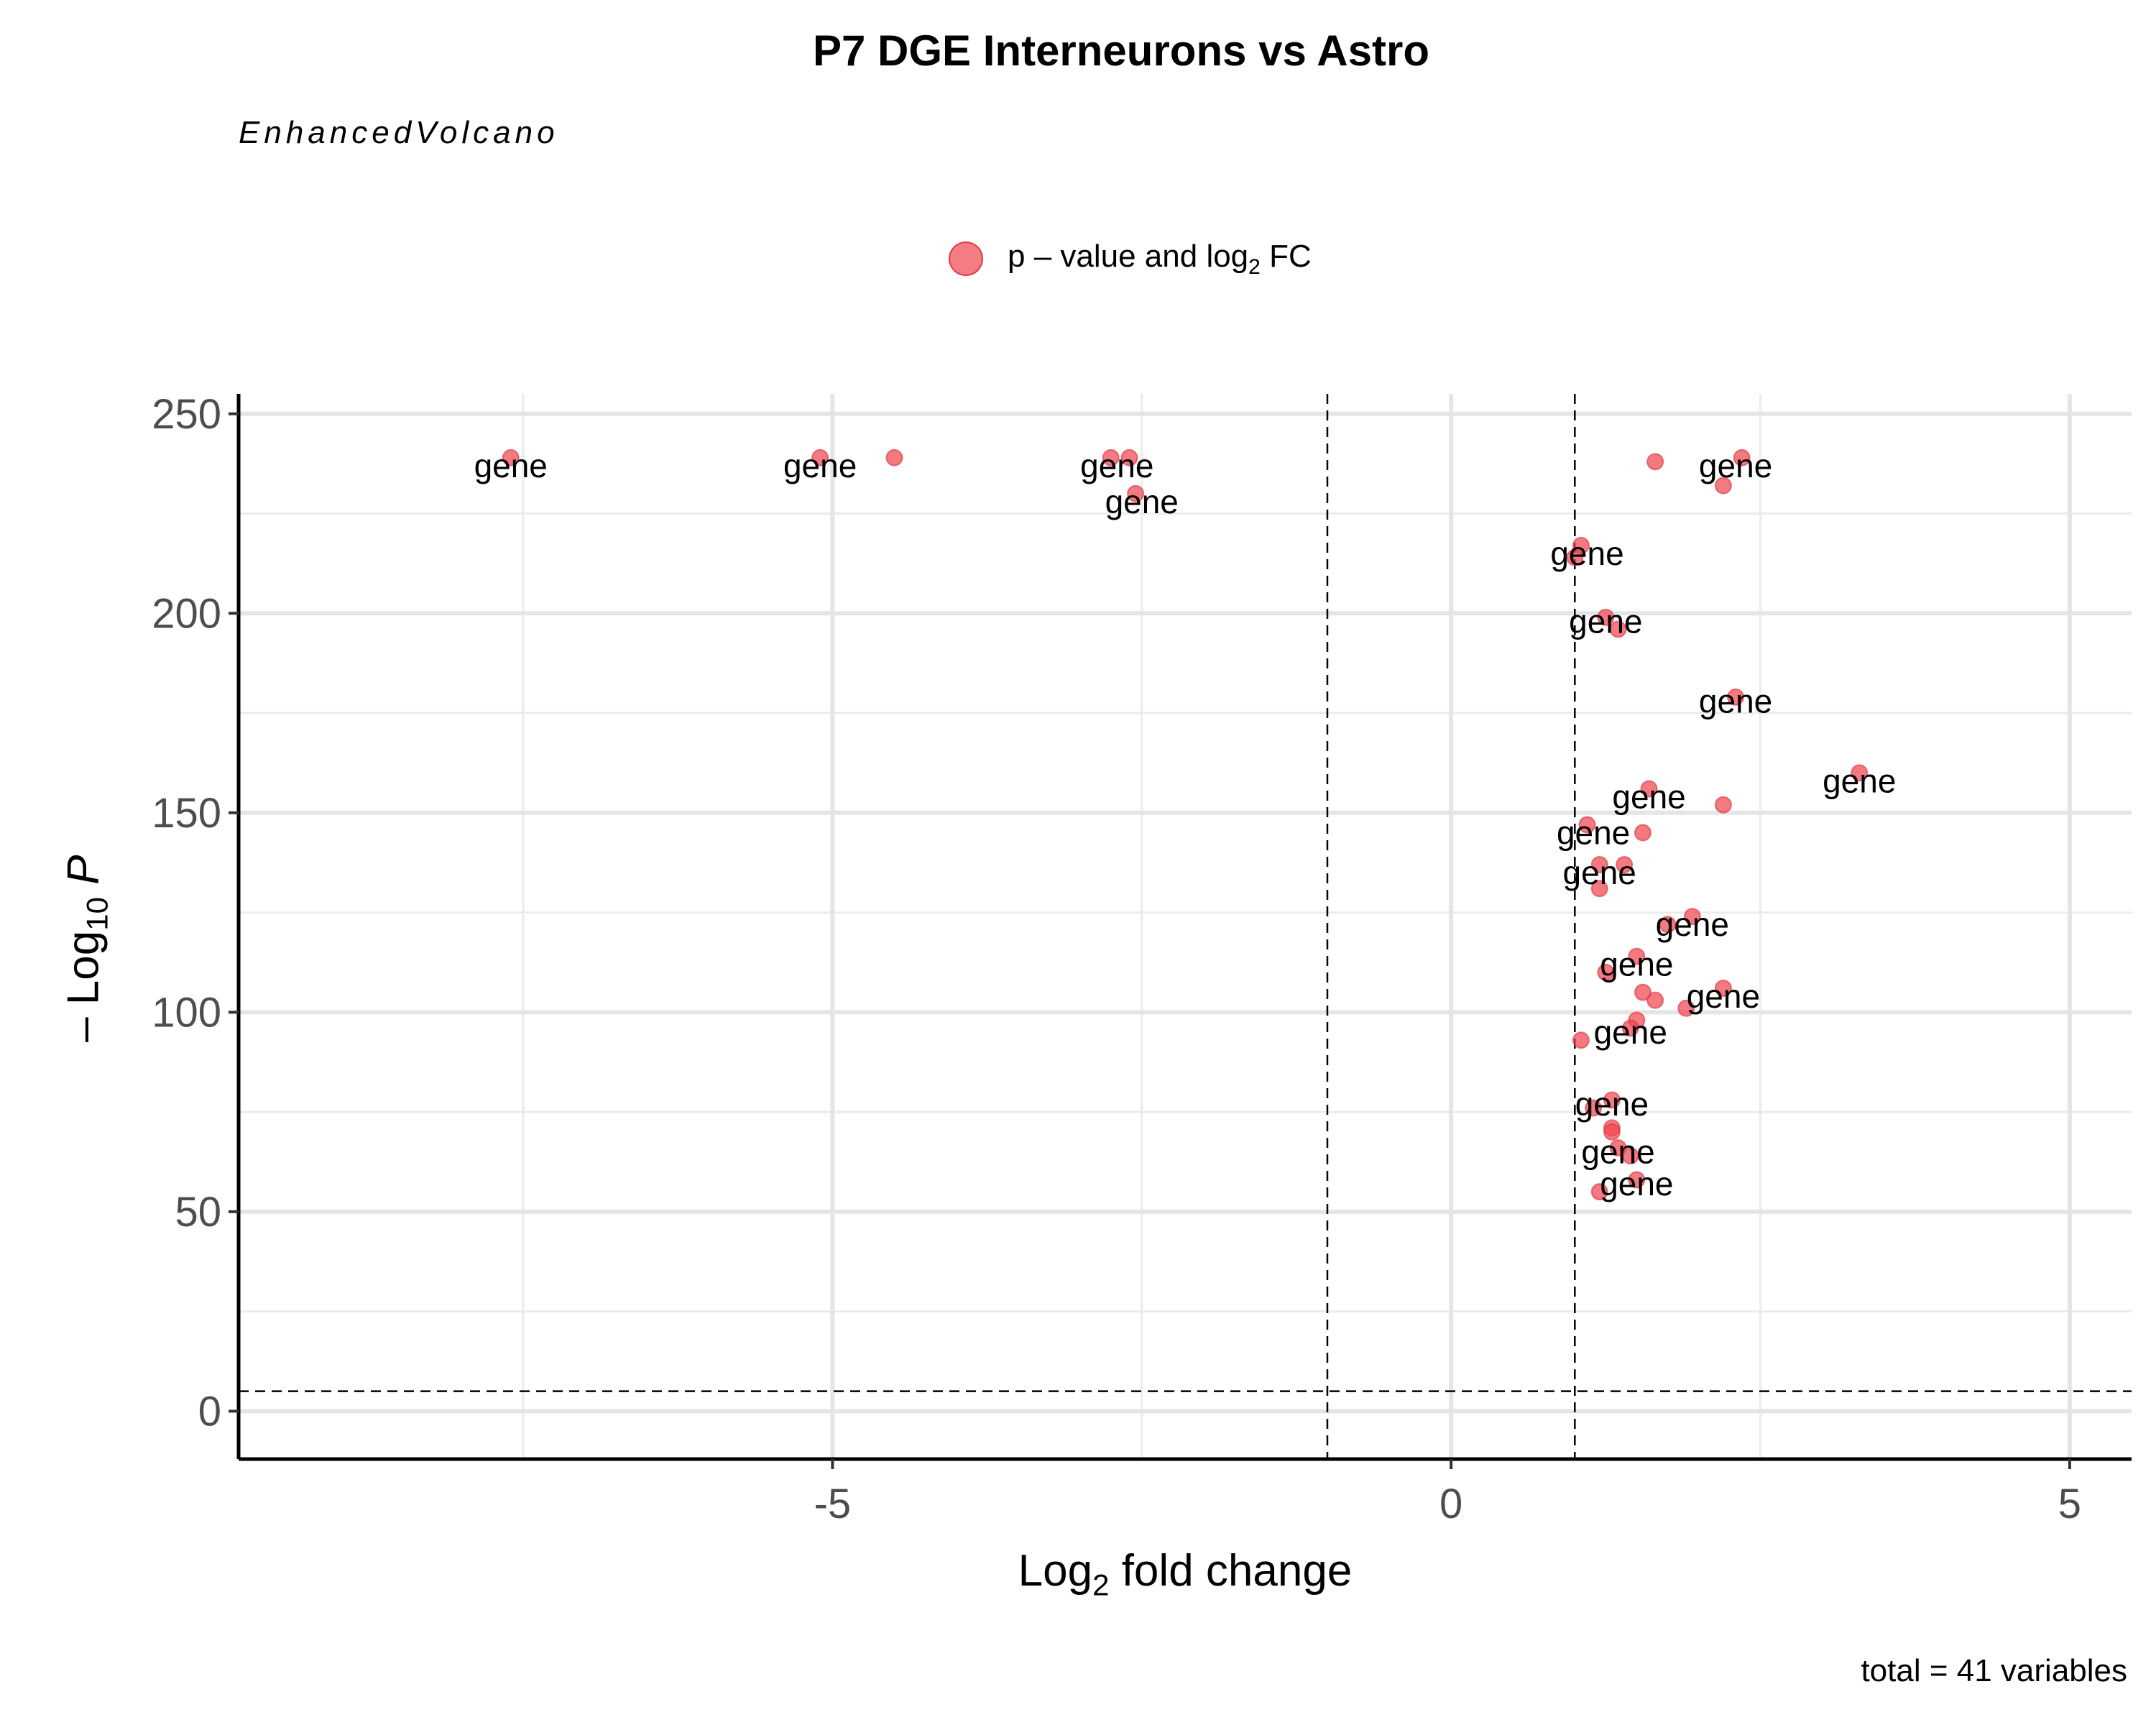 This screenshot has width=2156, height=1725. Describe the element at coordinates (1994, 1670) in the screenshot. I see `caption: total = 41 variables` at that location.